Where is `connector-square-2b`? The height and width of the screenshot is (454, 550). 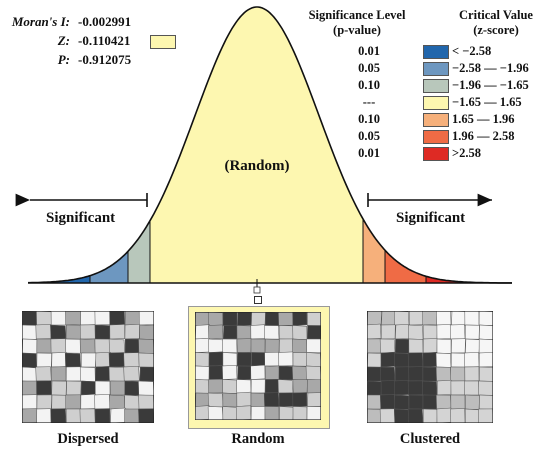
connector-square-2b is located at coordinates (258, 300).